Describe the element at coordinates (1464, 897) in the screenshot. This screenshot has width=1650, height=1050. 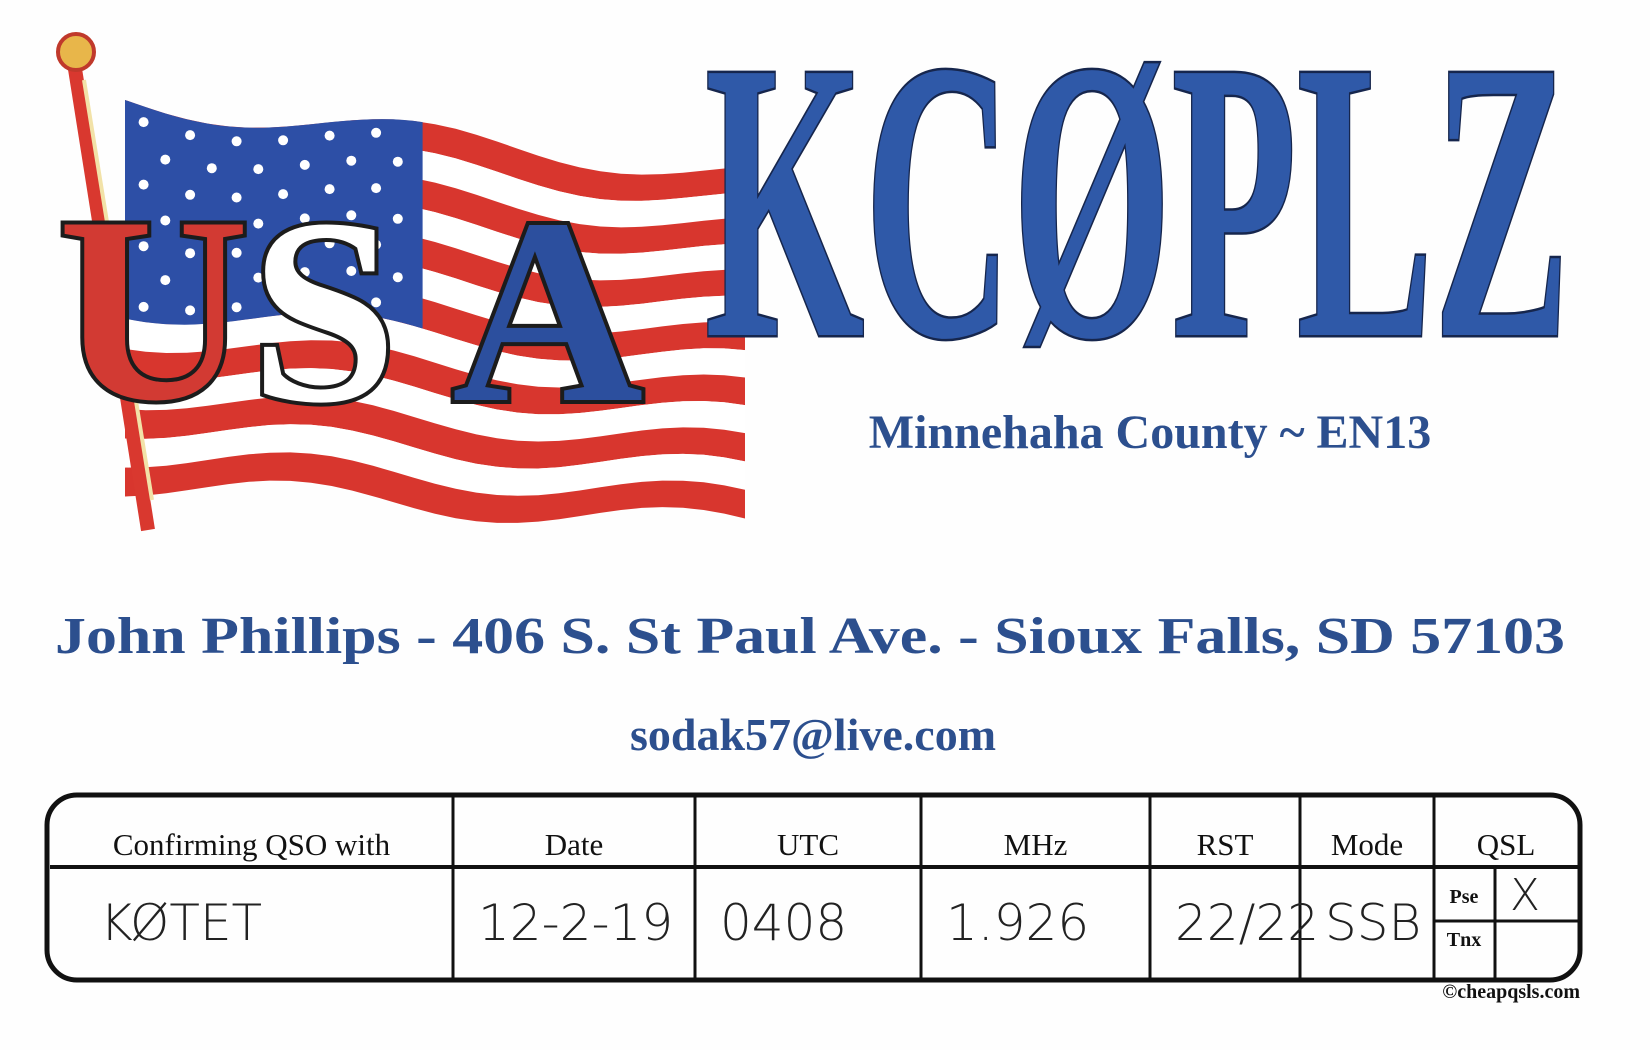
I see `qsl-option: Pse` at that location.